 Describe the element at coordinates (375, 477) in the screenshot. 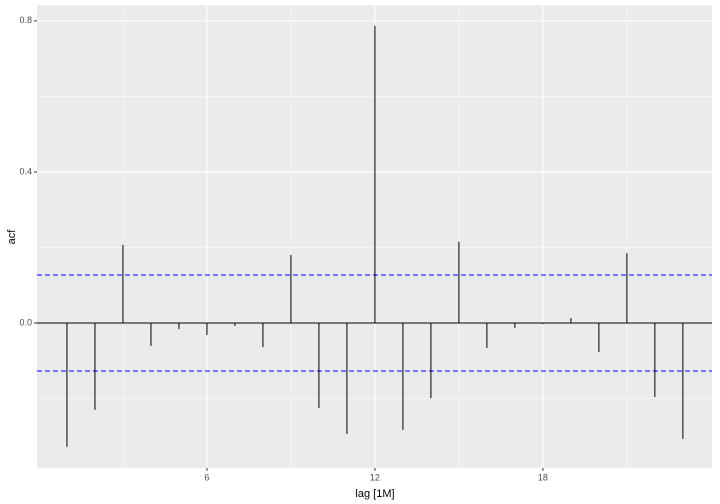

I see `x-tick-label: 12` at that location.